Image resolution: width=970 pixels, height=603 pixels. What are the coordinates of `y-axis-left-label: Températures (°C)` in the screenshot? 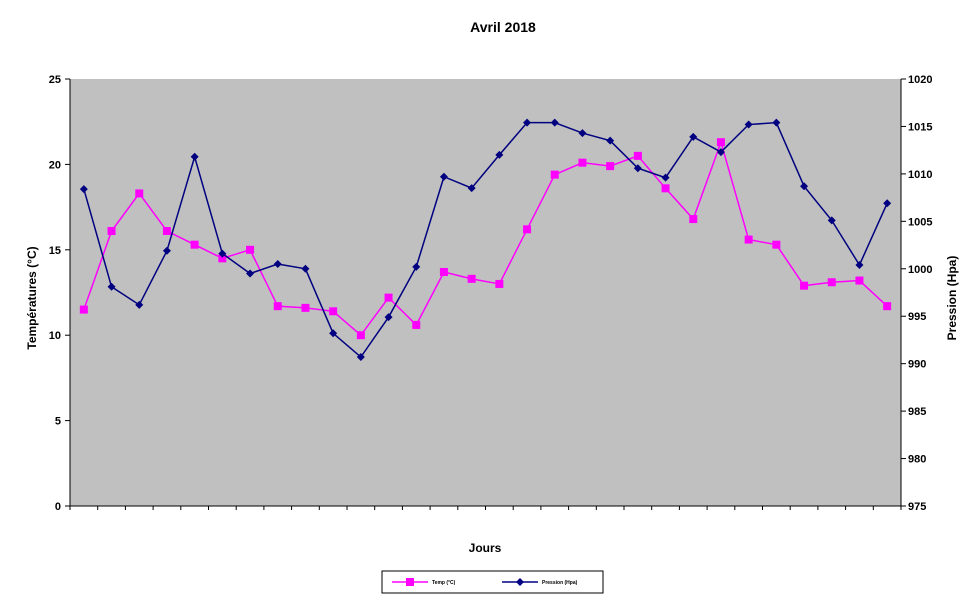 It's located at (32, 297).